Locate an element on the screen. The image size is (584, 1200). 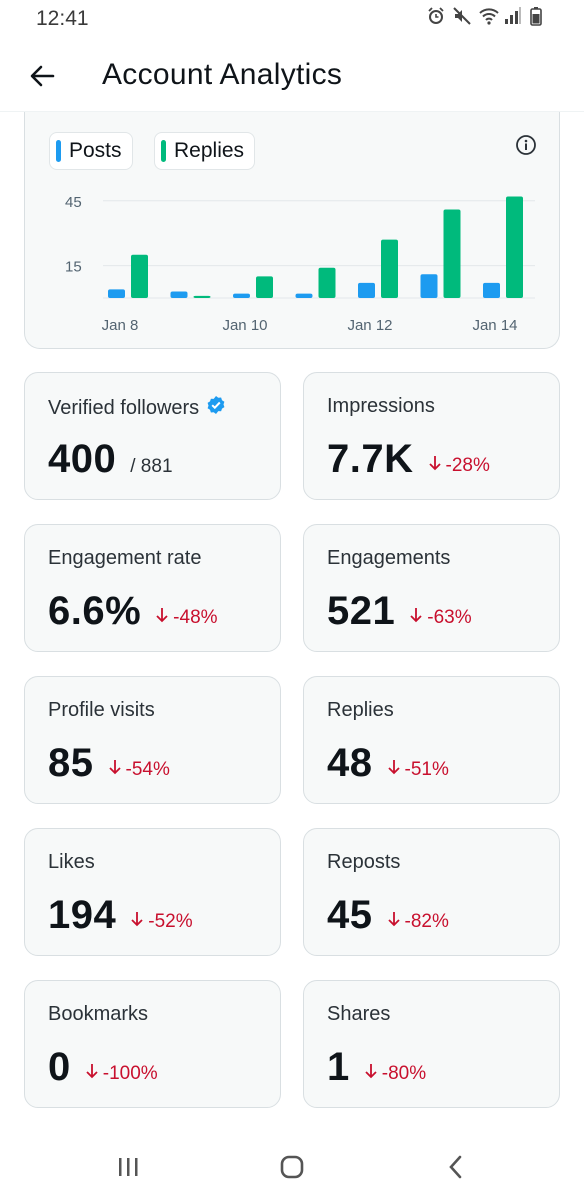
stat-card: Replies 48 -51% is located at coordinates (431, 740).